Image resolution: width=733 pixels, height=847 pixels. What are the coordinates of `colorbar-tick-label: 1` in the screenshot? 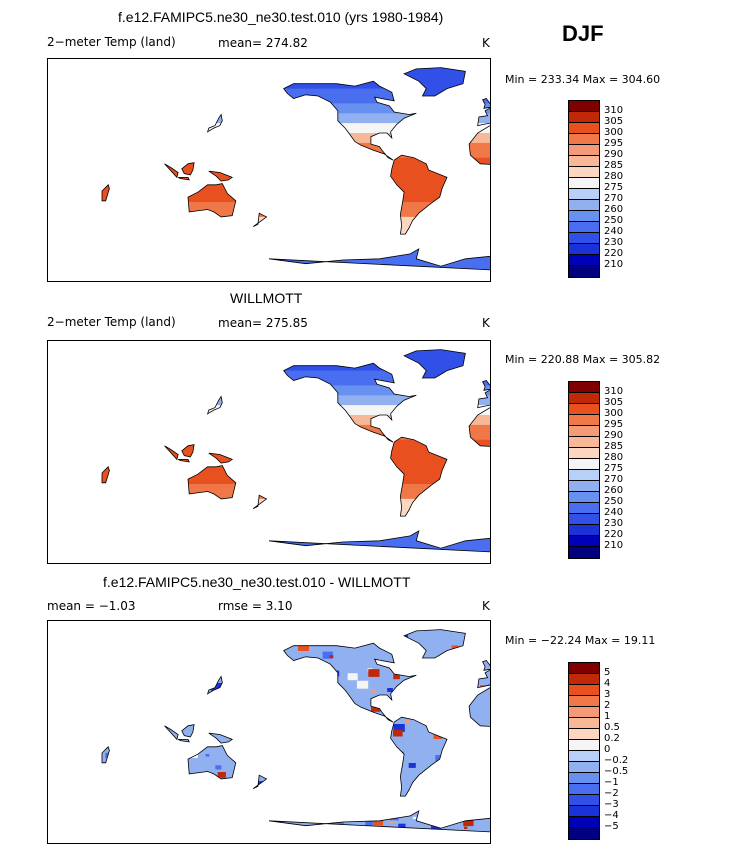 It's located at (607, 716).